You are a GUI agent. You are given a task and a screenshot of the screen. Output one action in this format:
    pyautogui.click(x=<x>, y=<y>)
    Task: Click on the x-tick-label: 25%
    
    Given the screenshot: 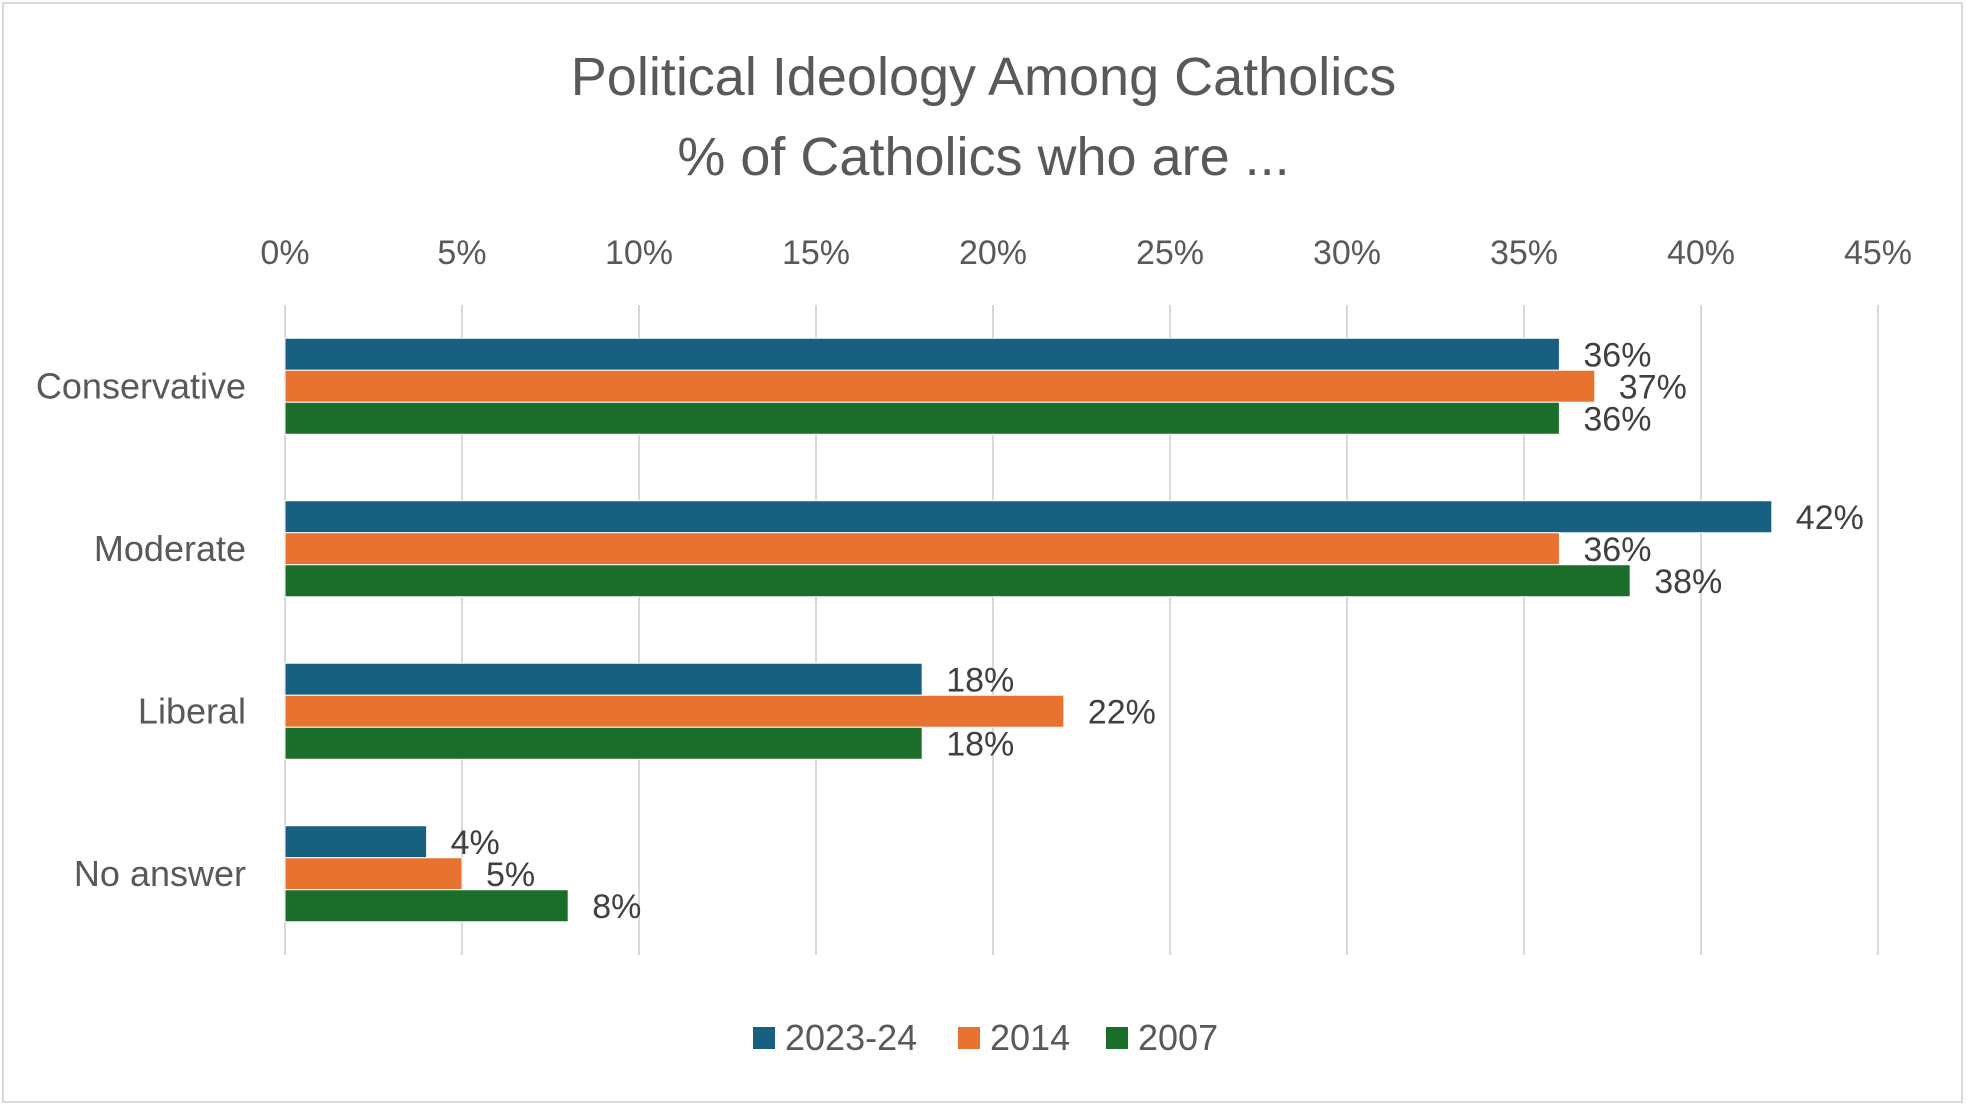 What is the action you would take?
    pyautogui.click(x=1170, y=253)
    